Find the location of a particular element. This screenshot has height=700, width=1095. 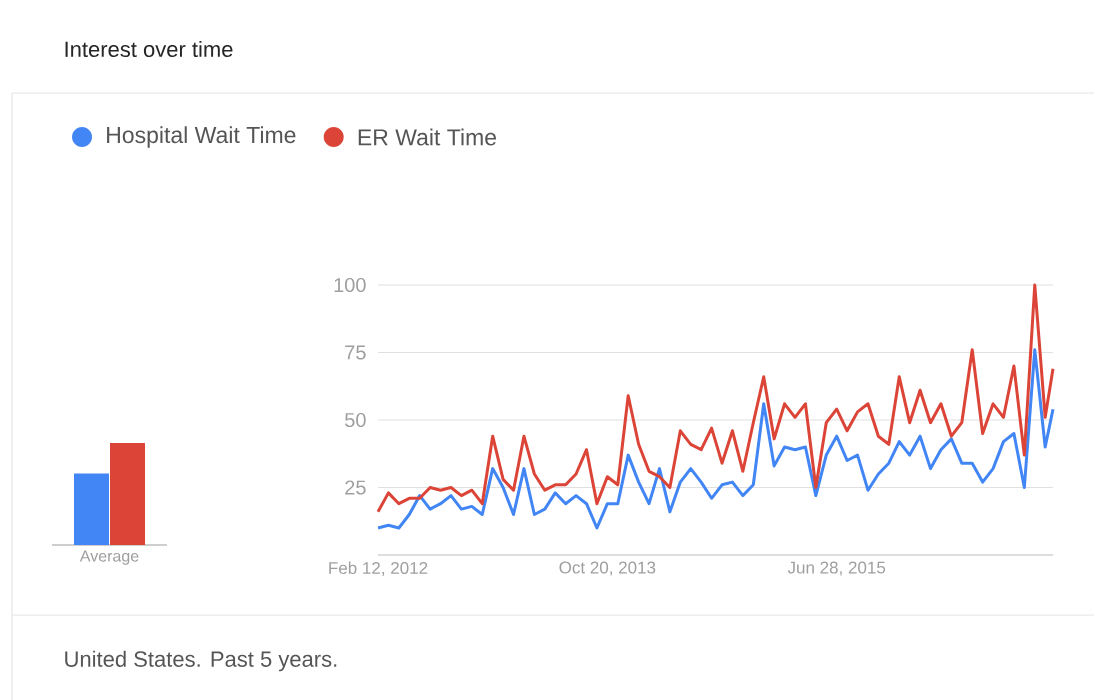

text: Interest over time is located at coordinates (149, 48).